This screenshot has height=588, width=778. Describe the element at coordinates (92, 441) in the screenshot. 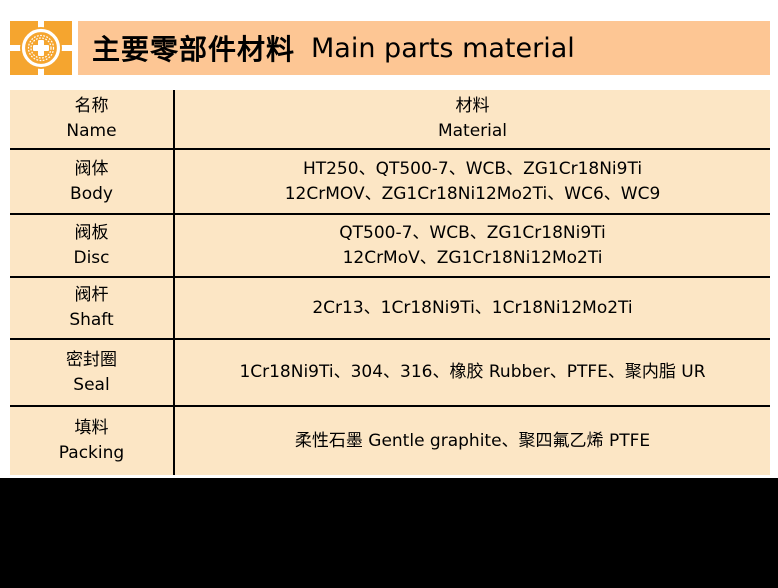

I see `name-cell: 填料 Packing` at that location.